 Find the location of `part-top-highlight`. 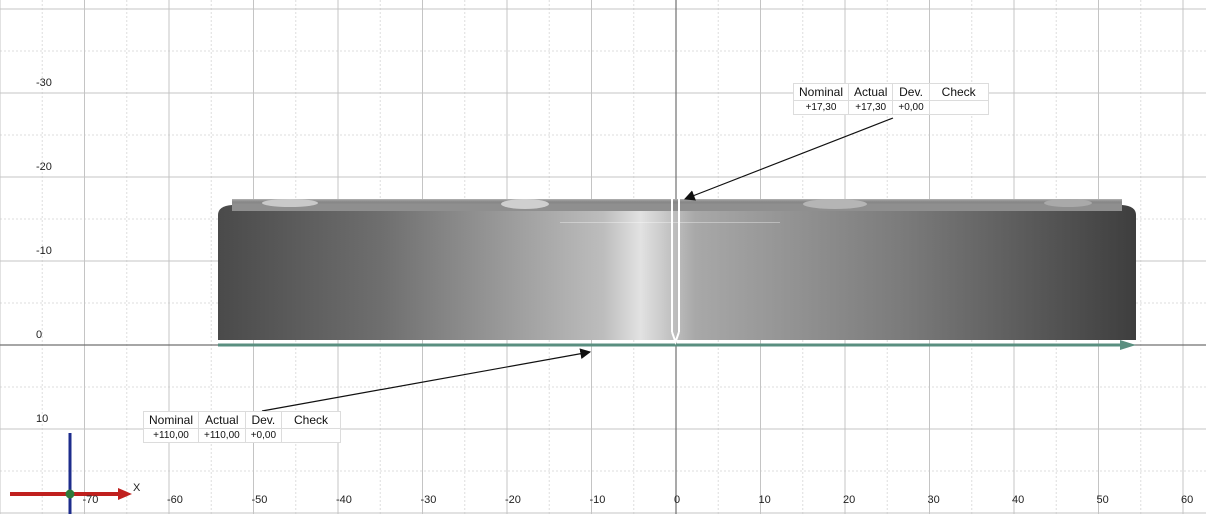

part-top-highlight is located at coordinates (677, 201).